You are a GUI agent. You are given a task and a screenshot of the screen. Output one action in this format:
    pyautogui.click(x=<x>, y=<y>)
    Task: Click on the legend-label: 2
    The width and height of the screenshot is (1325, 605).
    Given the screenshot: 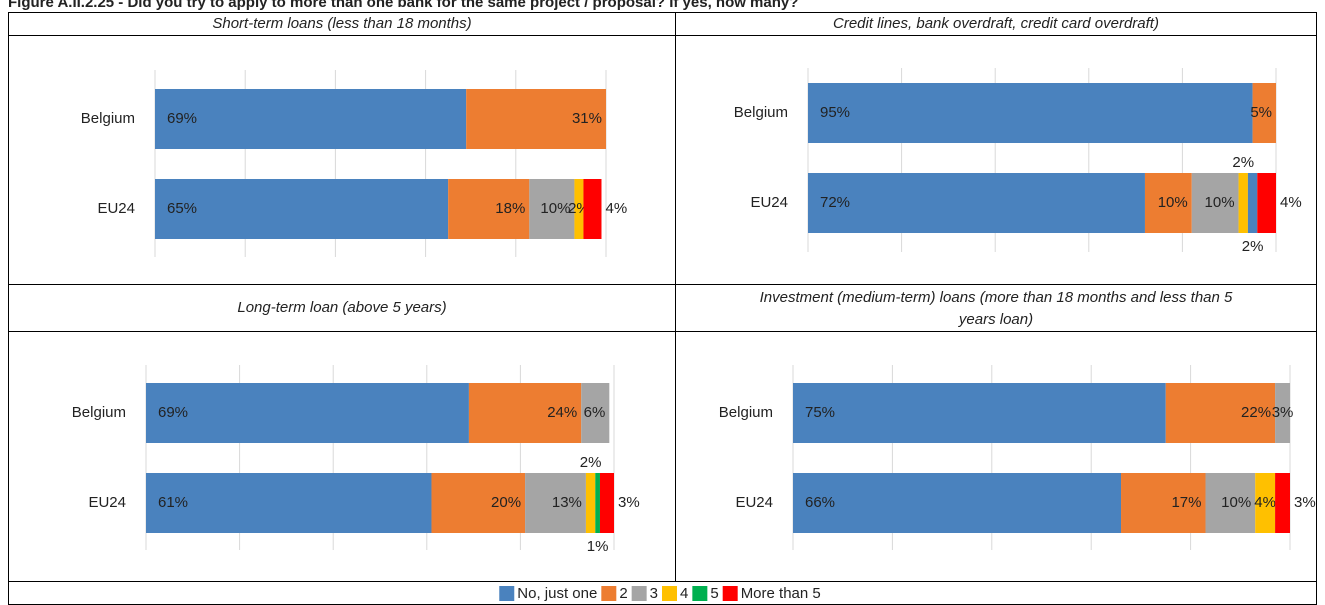 What is the action you would take?
    pyautogui.click(x=623, y=593)
    